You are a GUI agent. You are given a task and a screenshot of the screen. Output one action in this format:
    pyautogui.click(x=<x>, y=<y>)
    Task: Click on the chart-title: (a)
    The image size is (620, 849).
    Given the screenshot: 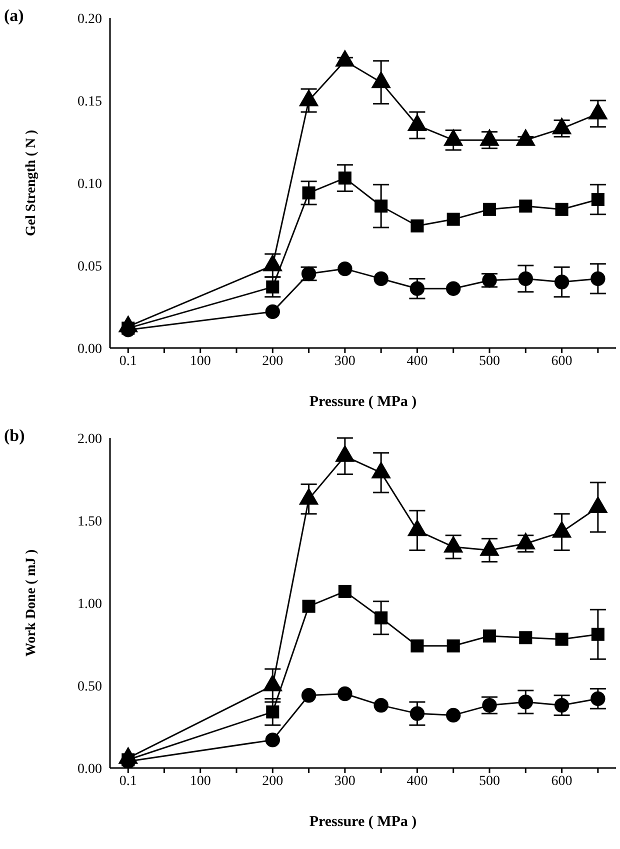 What is the action you would take?
    pyautogui.click(x=14, y=16)
    